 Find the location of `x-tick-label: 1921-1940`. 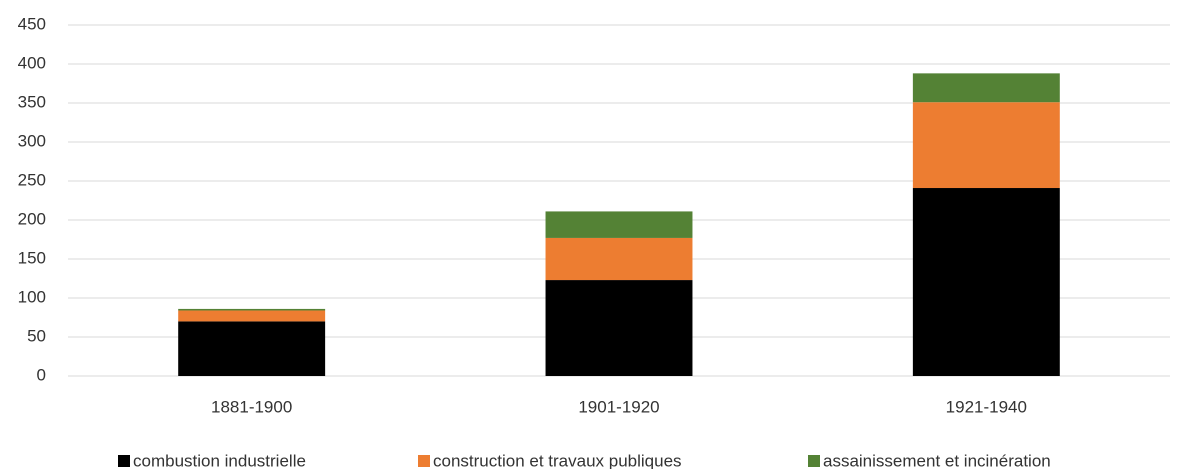

x-tick-label: 1921-1940 is located at coordinates (986, 406).